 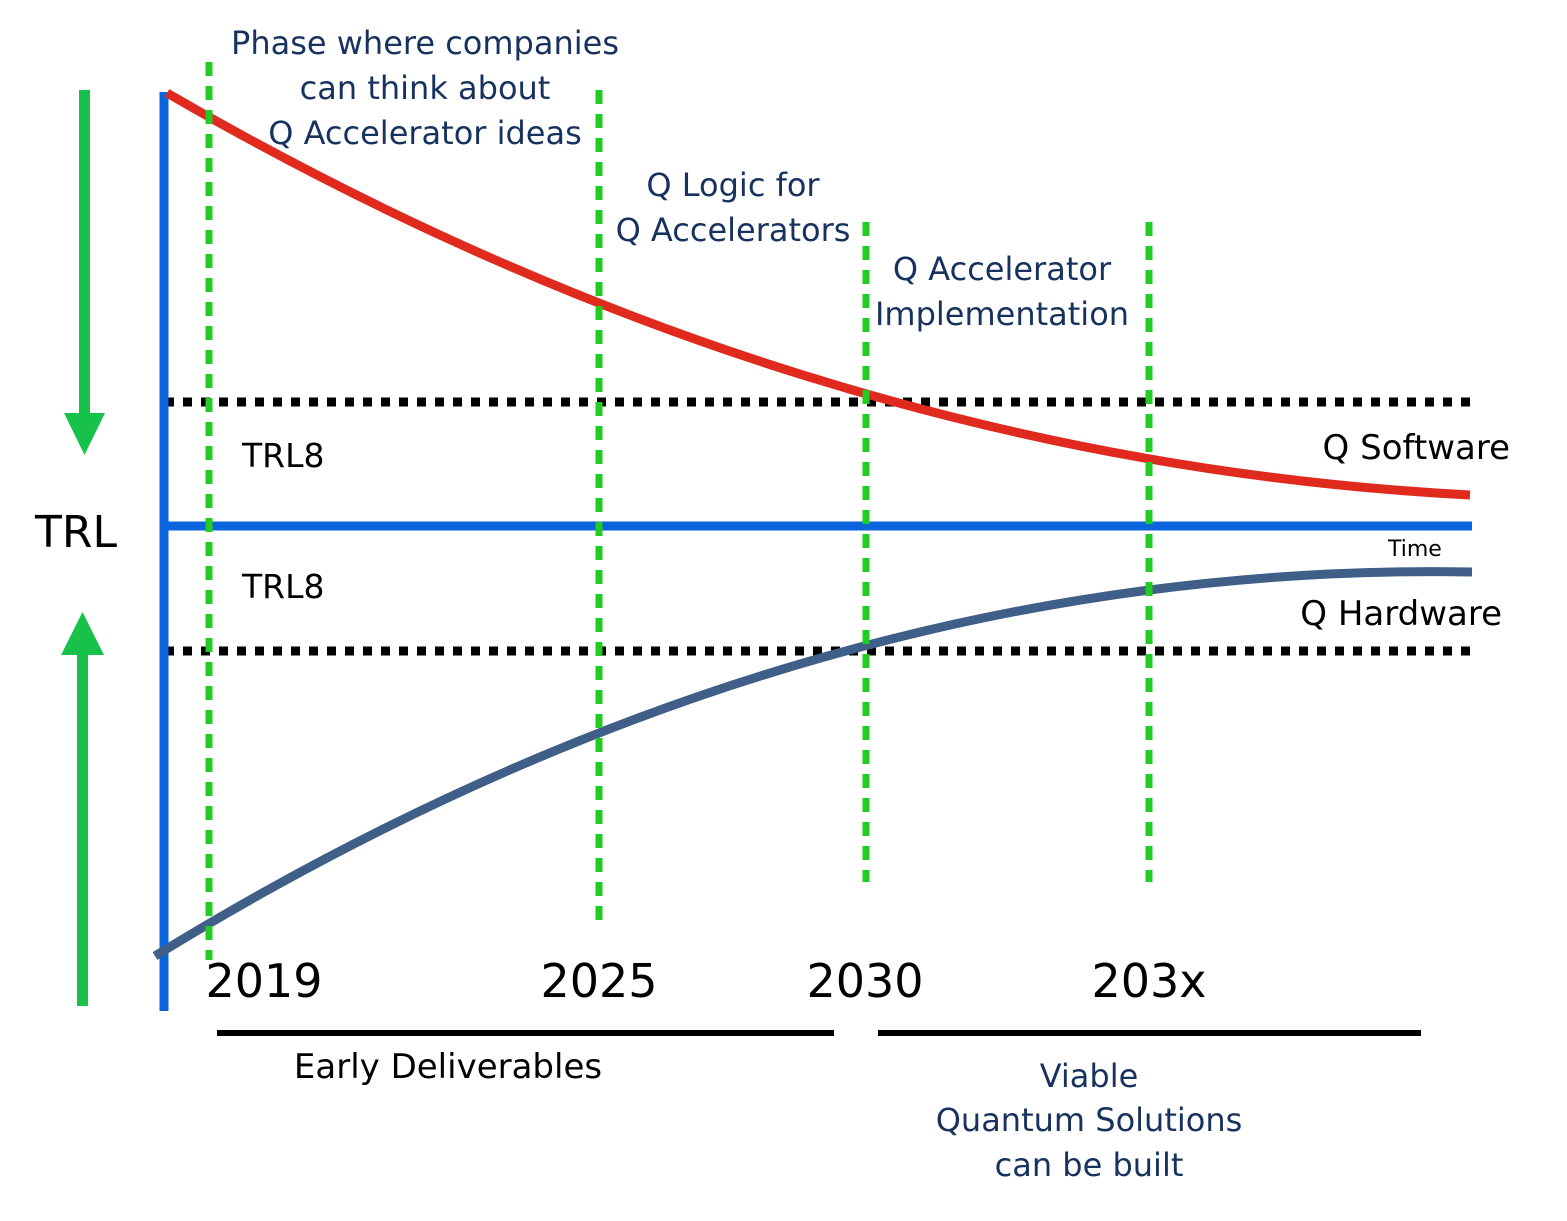 What do you see at coordinates (82, 809) in the screenshot?
I see `arrow-up-icon` at bounding box center [82, 809].